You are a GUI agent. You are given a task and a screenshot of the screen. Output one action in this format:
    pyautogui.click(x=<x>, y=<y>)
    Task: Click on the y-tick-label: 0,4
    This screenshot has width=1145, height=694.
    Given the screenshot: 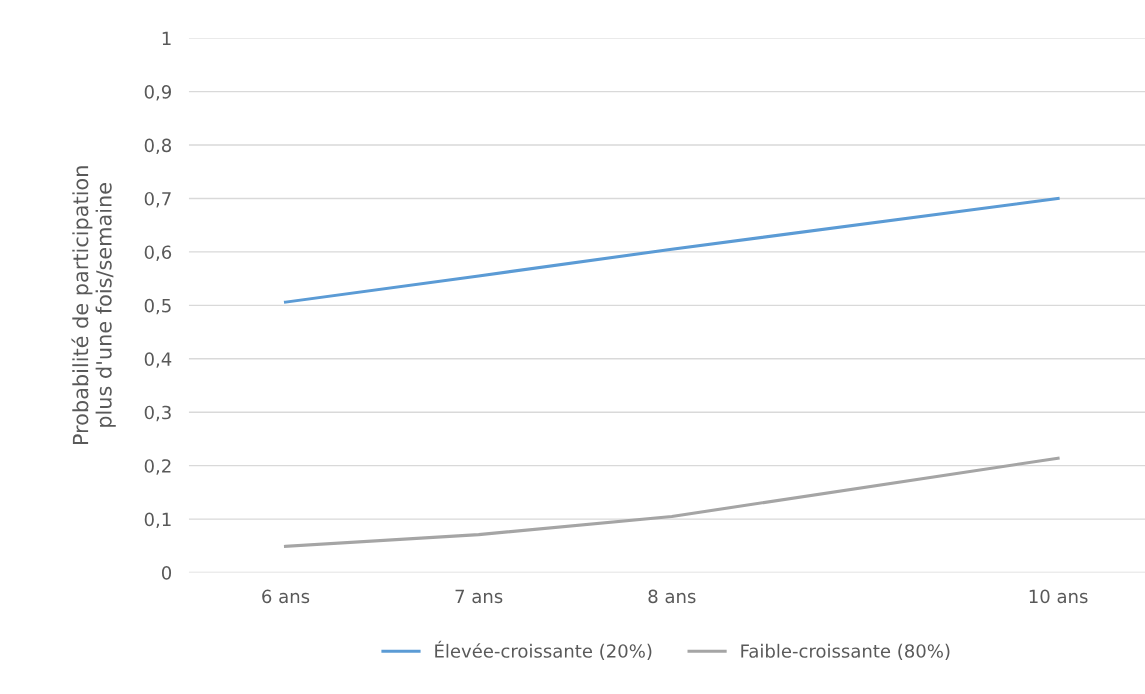 What is the action you would take?
    pyautogui.click(x=158, y=360)
    